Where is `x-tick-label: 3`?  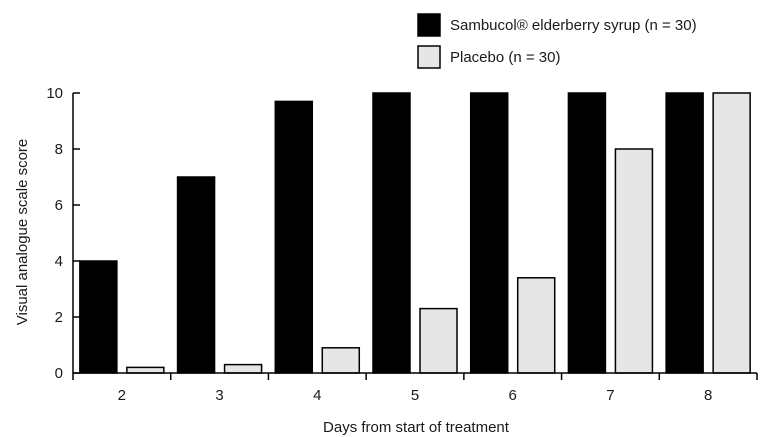 x-tick-label: 3 is located at coordinates (219, 395).